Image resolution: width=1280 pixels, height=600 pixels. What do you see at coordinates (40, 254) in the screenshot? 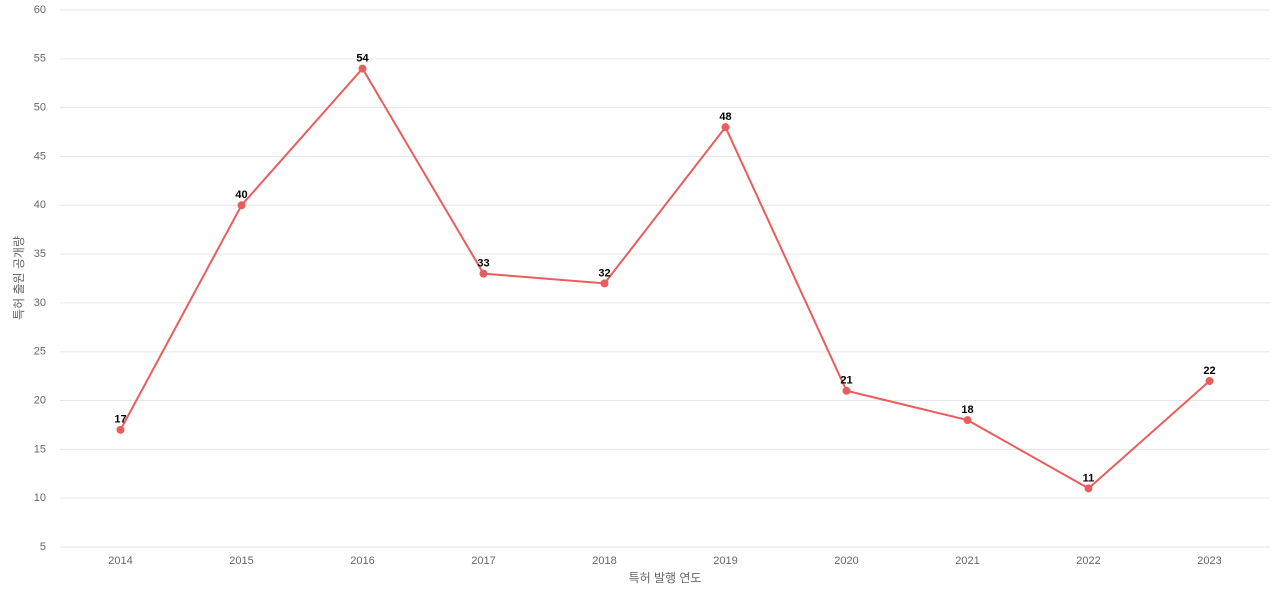
I see `y-tick-label: 35` at bounding box center [40, 254].